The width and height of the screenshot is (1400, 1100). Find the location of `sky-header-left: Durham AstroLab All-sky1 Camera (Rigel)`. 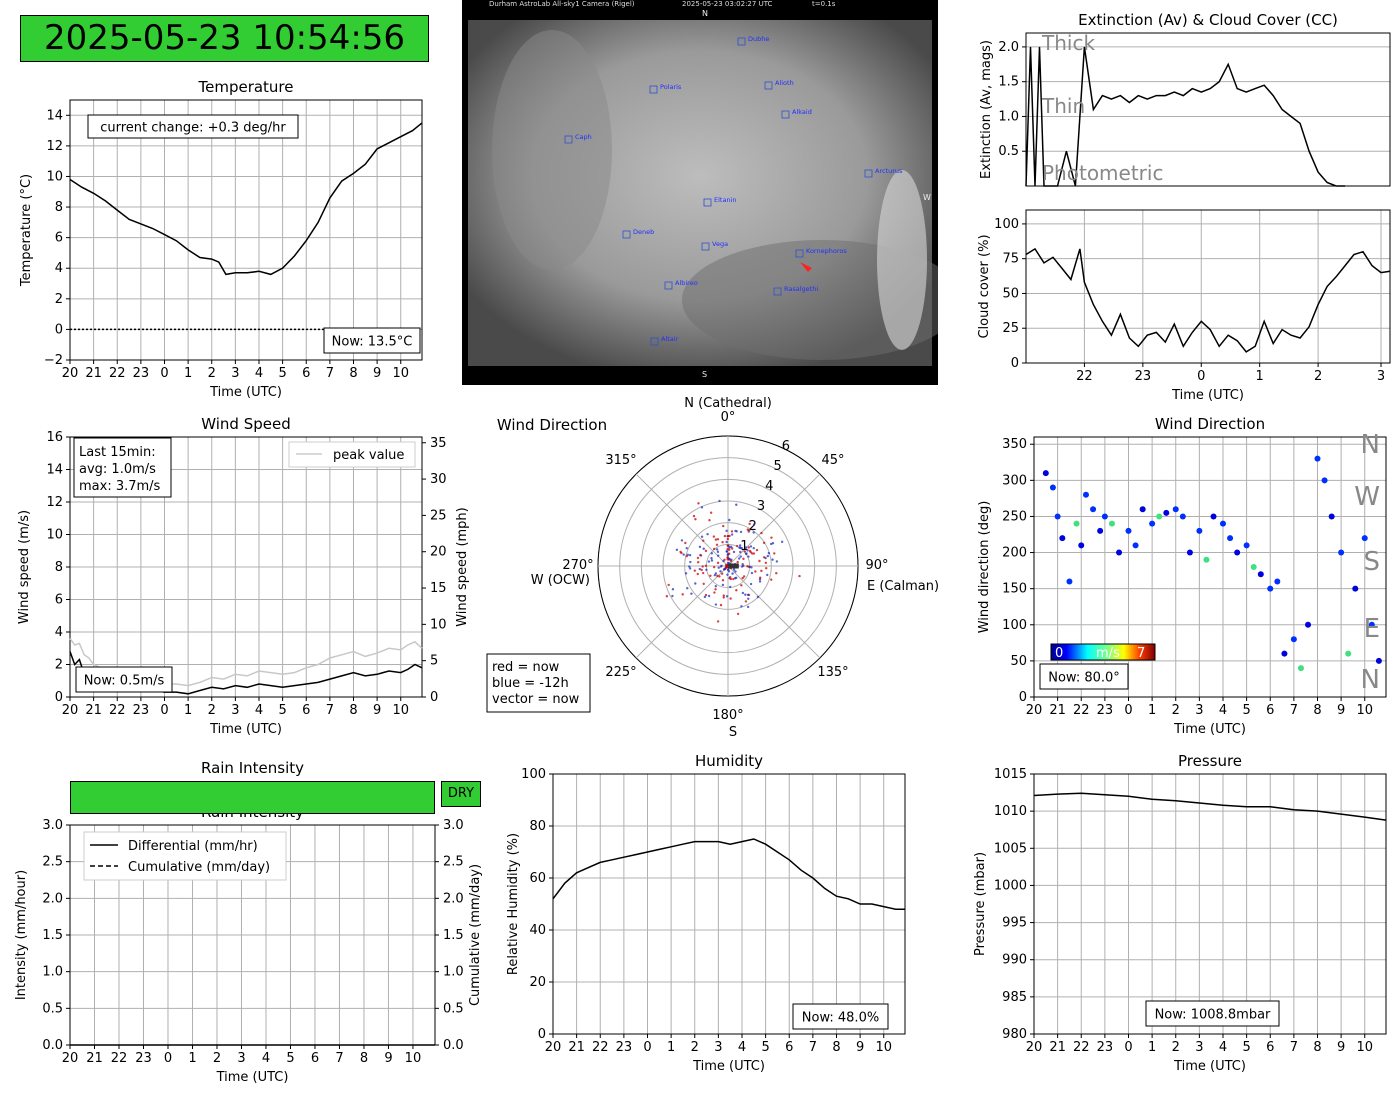

sky-header-left: Durham AstroLab All-sky1 Camera (Rigel) is located at coordinates (562, 4).